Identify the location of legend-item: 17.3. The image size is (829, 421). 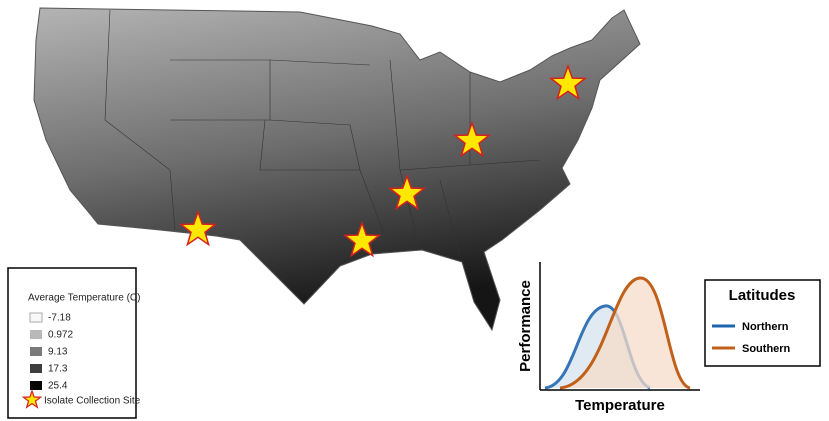
(58, 369).